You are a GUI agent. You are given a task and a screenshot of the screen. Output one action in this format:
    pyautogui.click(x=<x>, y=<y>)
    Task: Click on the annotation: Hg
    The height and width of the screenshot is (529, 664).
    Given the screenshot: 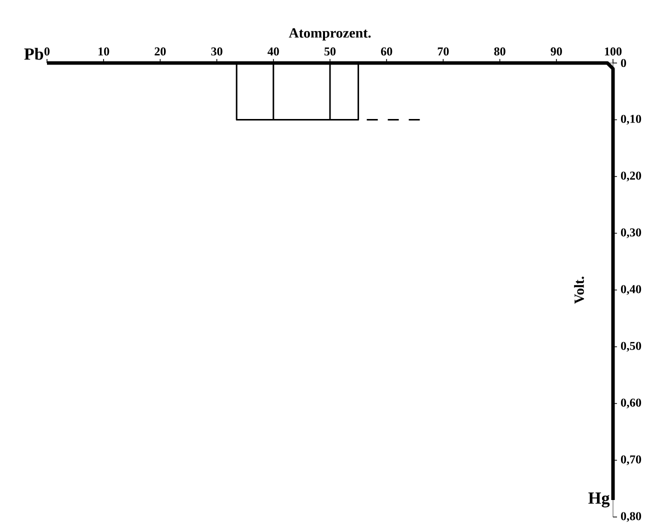 What is the action you would take?
    pyautogui.click(x=599, y=500)
    